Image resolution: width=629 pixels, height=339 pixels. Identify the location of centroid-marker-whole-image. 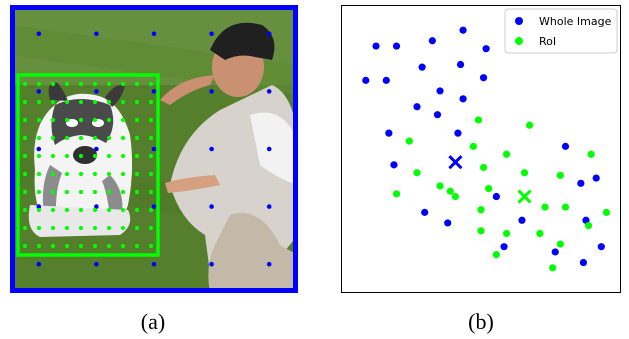
(455, 162).